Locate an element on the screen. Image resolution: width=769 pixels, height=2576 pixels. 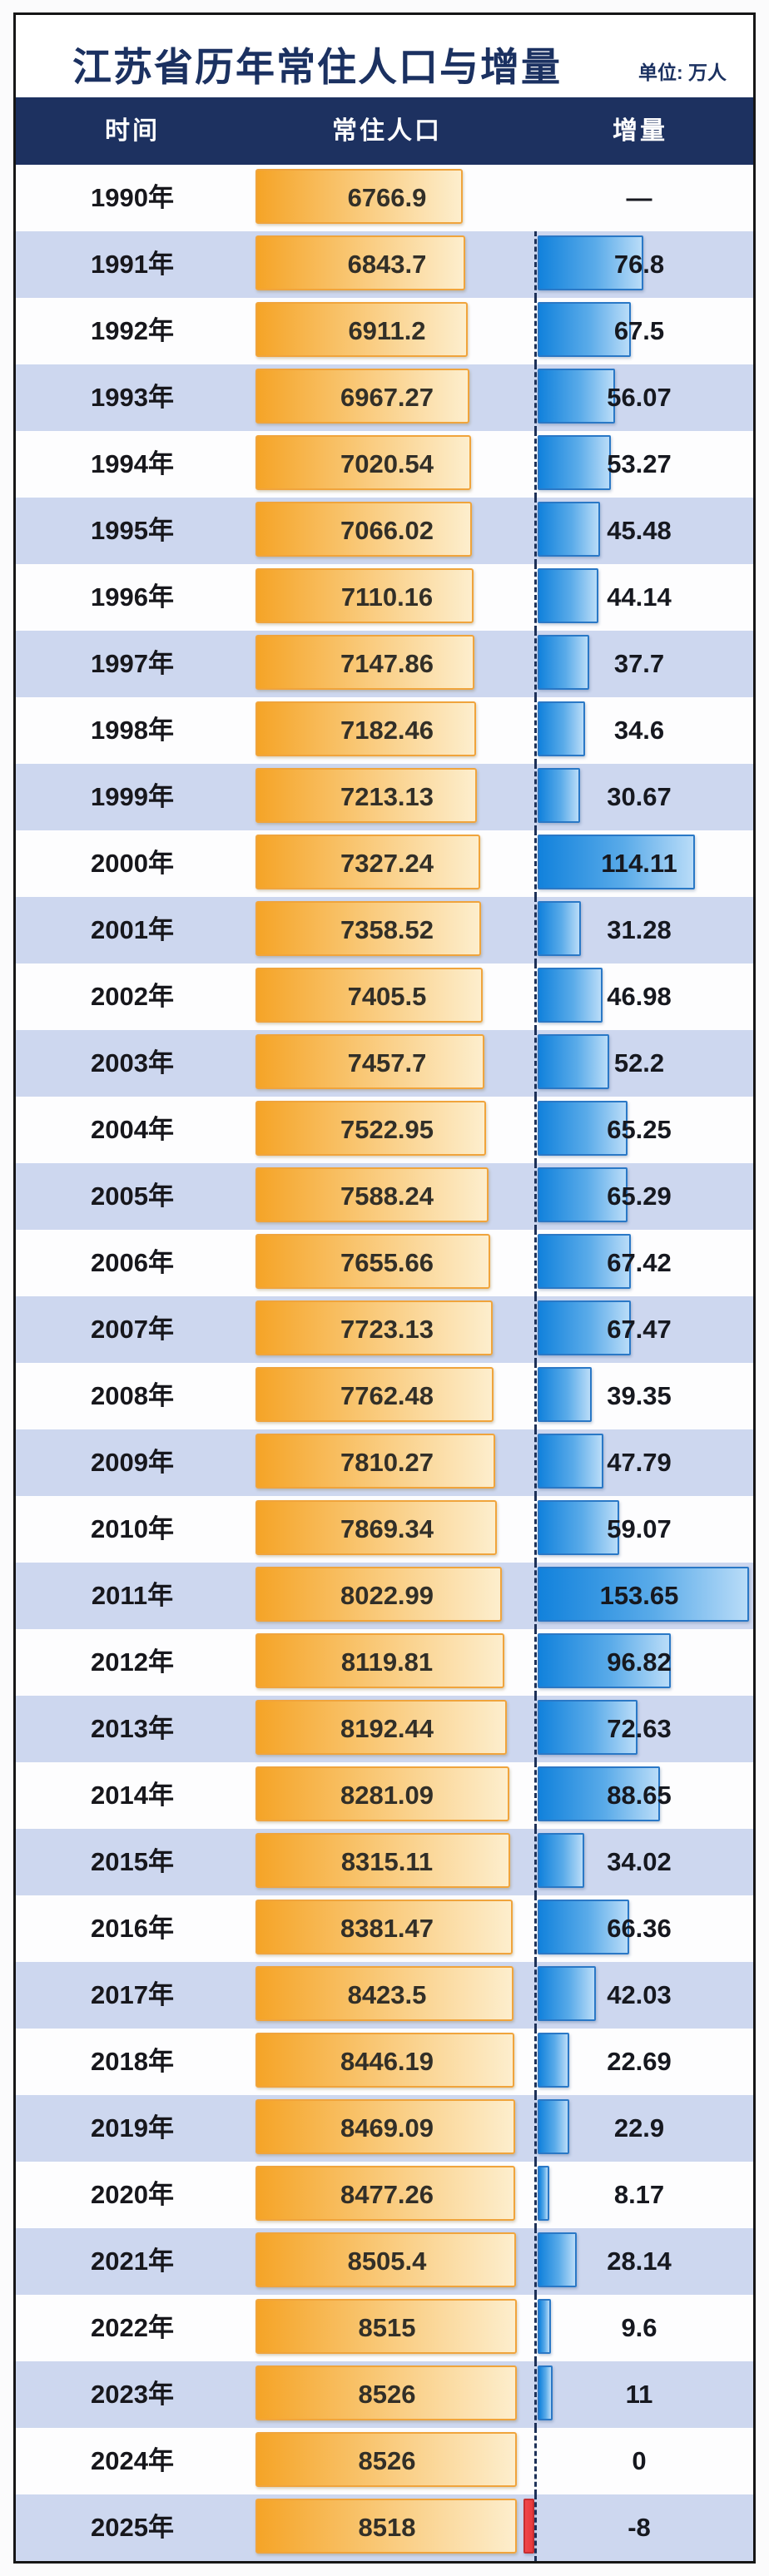
year-label: 2000年 is located at coordinates (132, 864).